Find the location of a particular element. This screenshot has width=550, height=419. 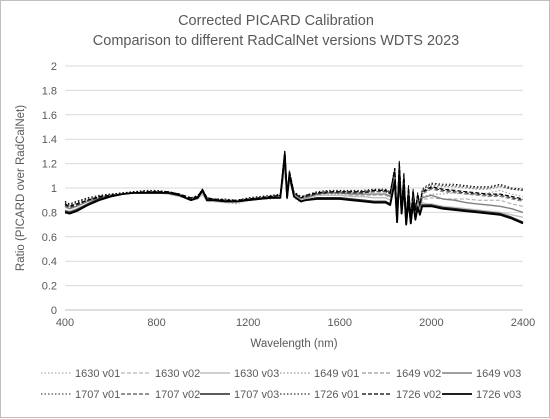

y-tick-label: 1.8 is located at coordinates (49, 91).